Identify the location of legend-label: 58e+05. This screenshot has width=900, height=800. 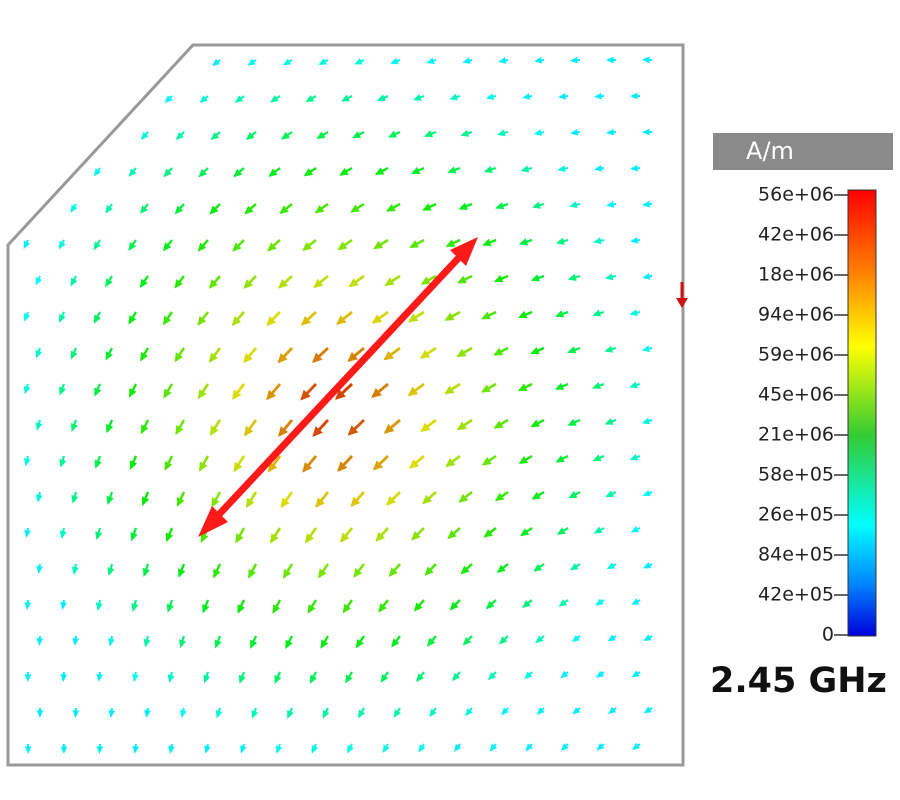
(796, 475).